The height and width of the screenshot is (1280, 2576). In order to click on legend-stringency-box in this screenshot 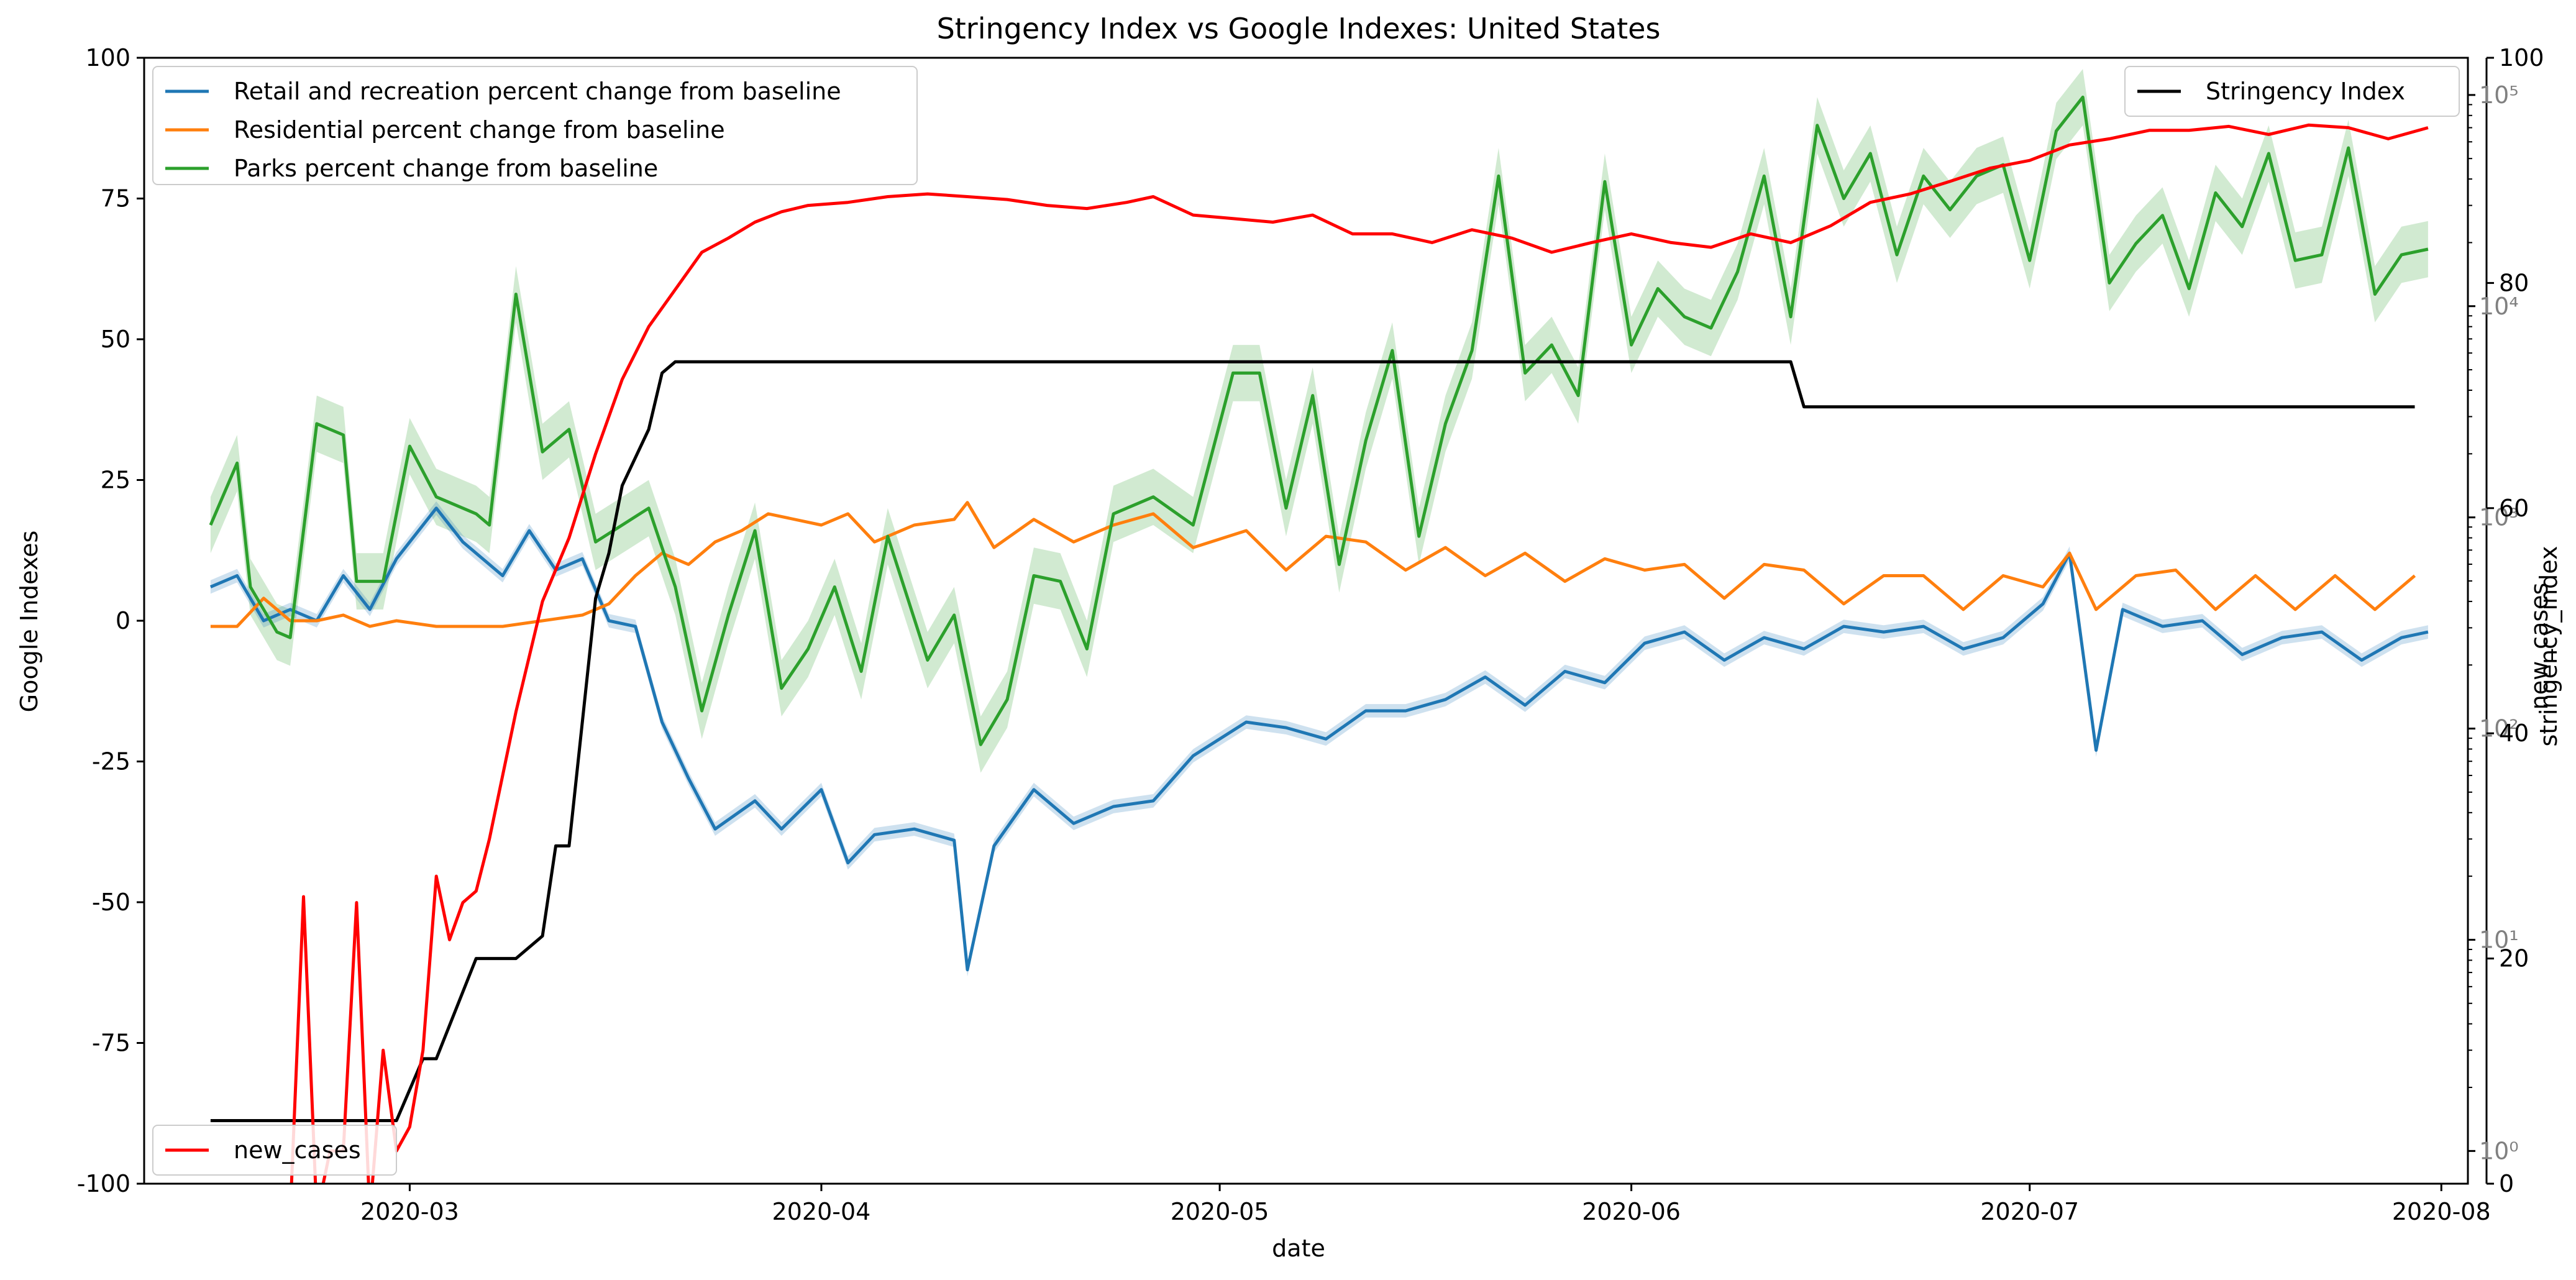, I will do `click(2292, 91)`.